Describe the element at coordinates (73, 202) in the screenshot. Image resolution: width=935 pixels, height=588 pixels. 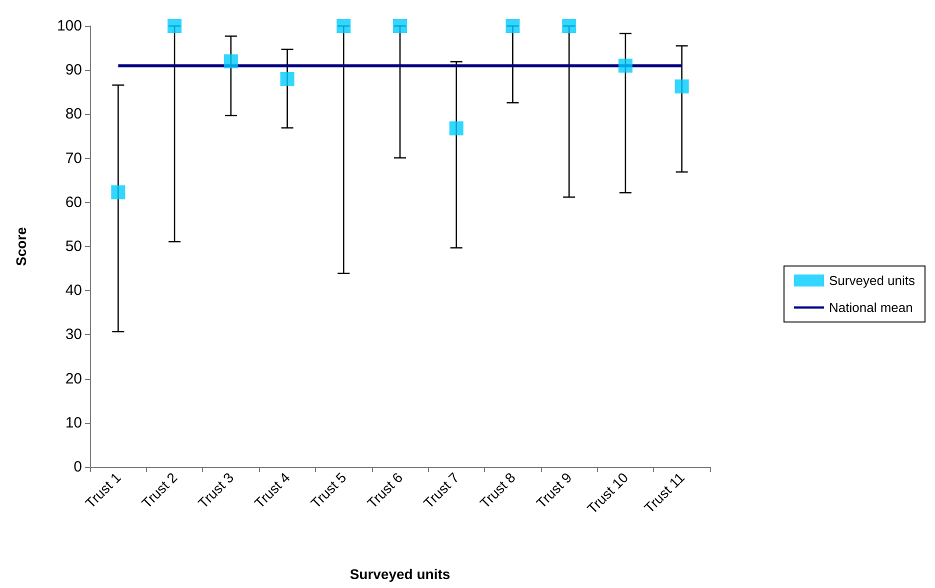
I see `y-tick-label: 60` at that location.